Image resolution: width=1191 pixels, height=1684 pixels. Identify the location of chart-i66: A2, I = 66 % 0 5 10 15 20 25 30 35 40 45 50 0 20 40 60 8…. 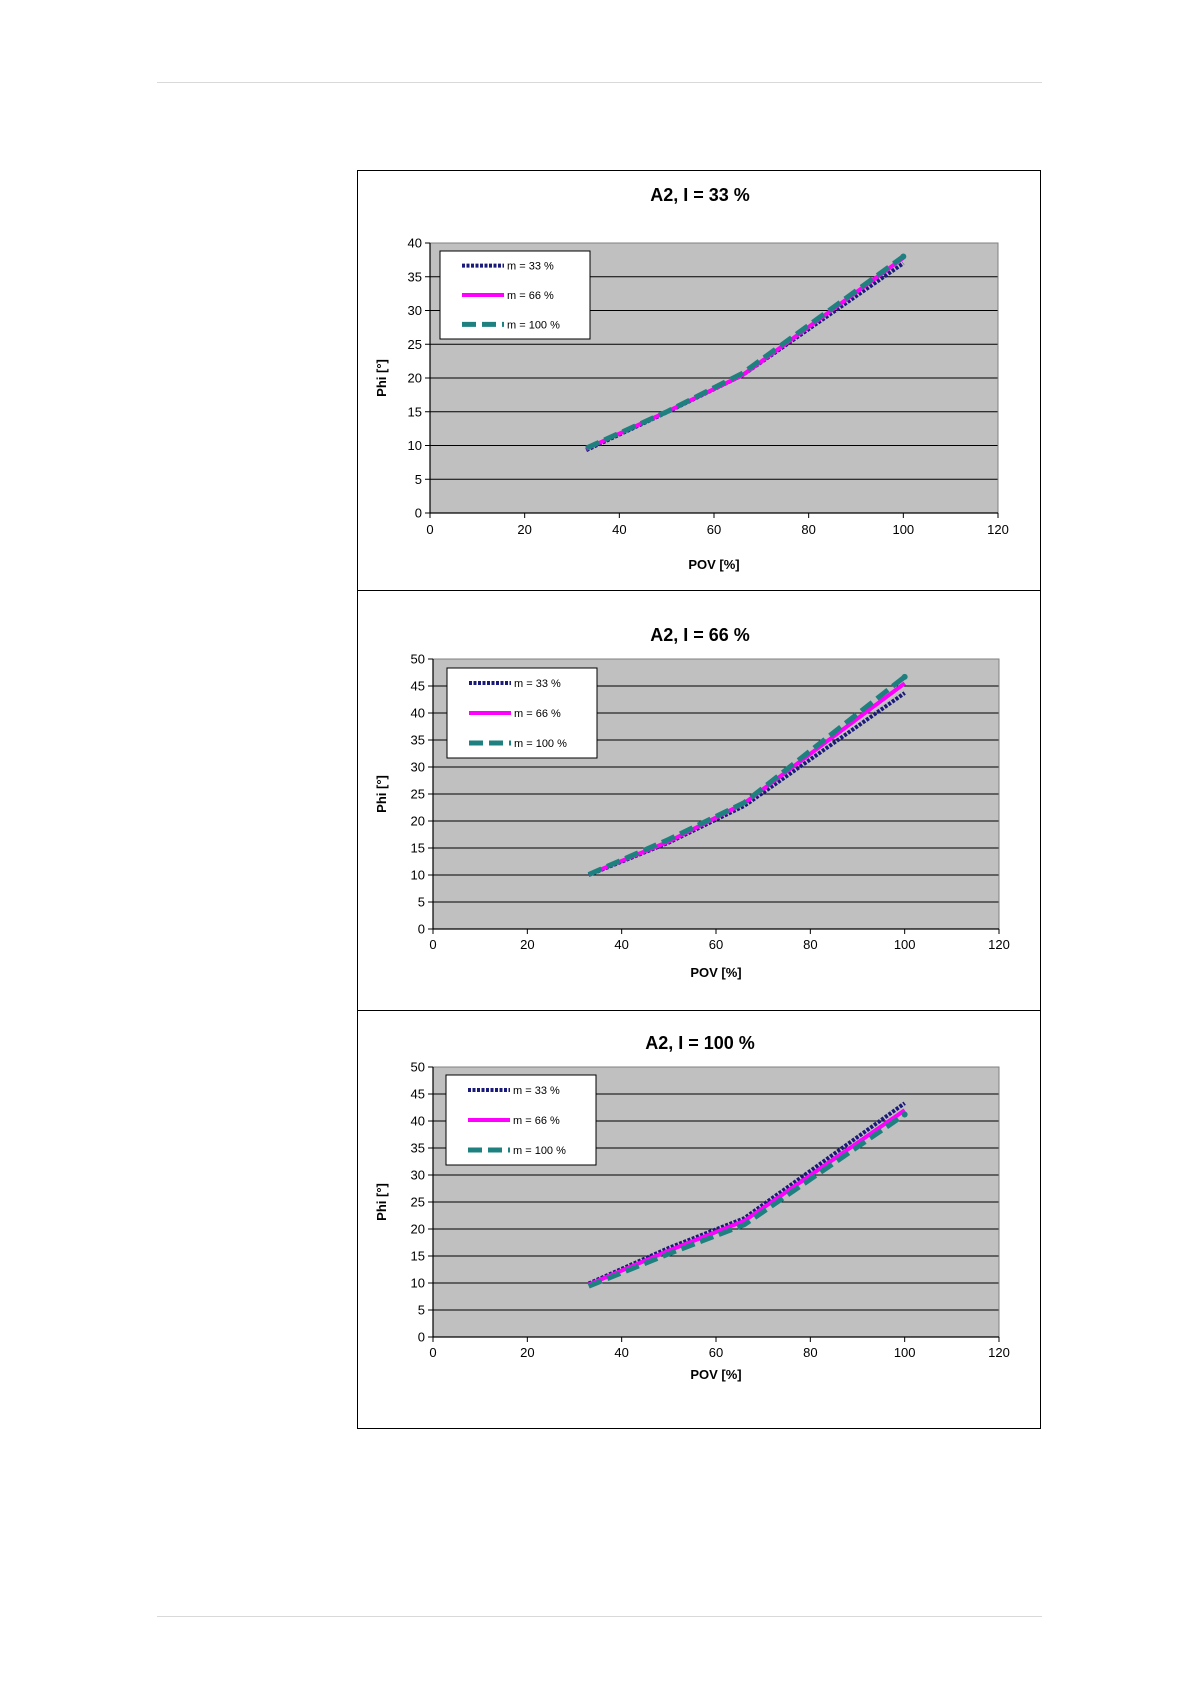
(692, 802).